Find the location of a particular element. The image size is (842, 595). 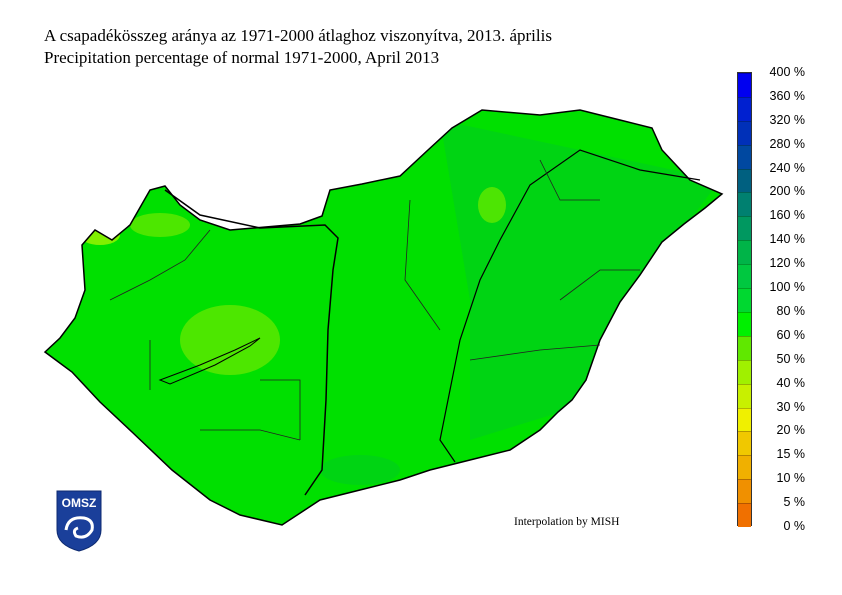

legend-label: 50 % is located at coordinates (791, 358).